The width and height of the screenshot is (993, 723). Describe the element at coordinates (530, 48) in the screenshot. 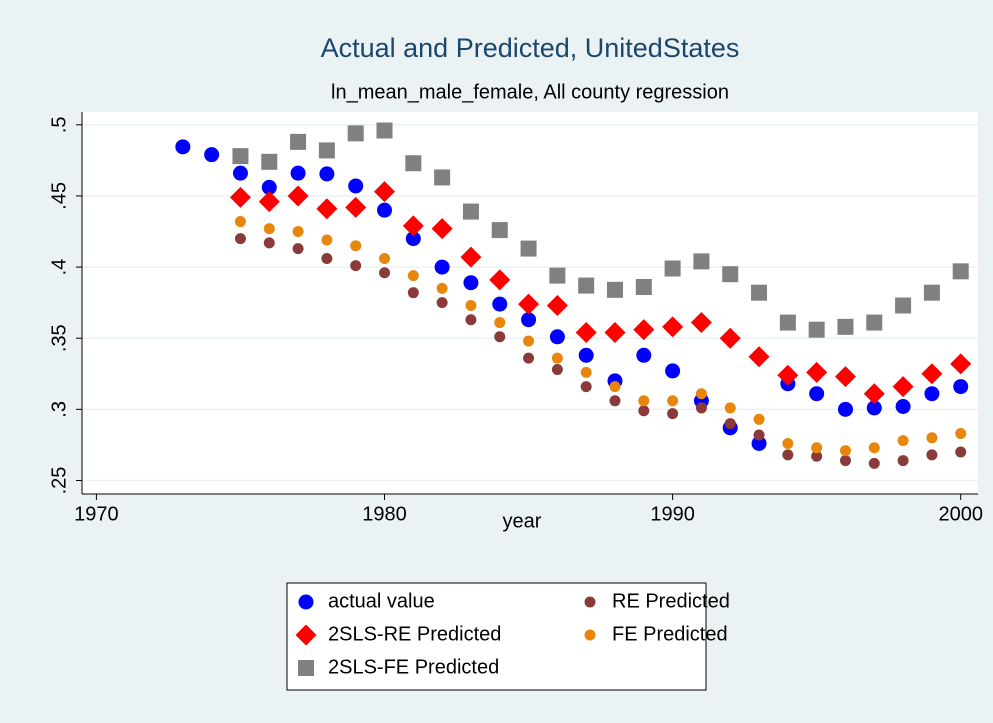

I see `chart-title: Actual and Predicted, UnitedStates` at that location.